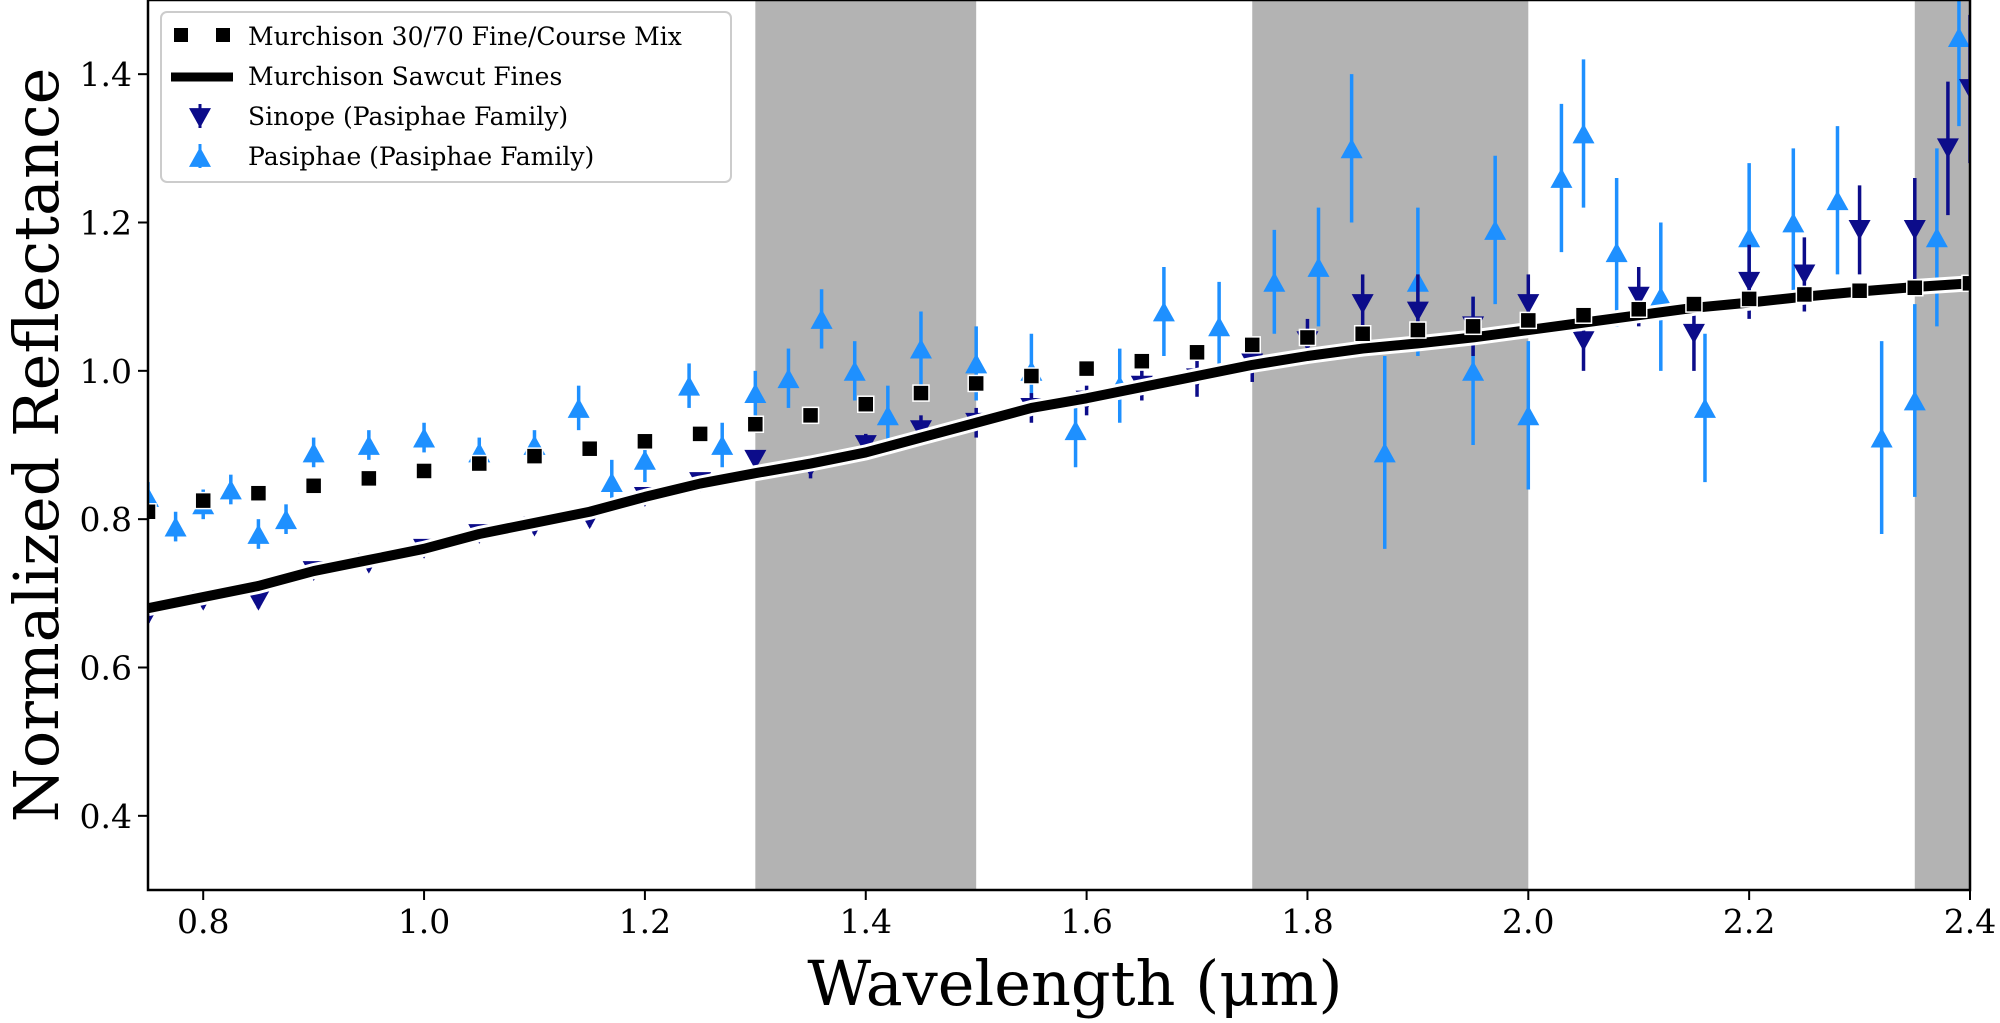 This screenshot has width=2000, height=1023. What do you see at coordinates (114, 445) in the screenshot?
I see `y-axis-ticks: 0.4 0.6 0.8 1.0 1.2 1.4` at bounding box center [114, 445].